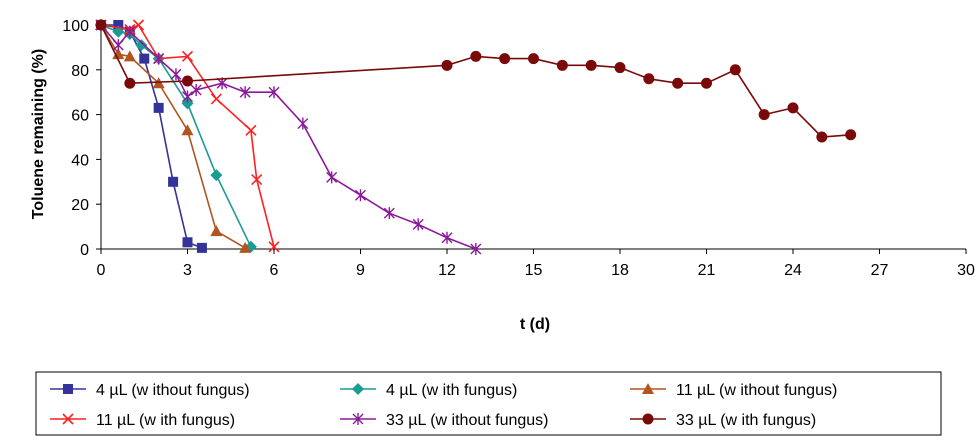  Describe the element at coordinates (173, 390) in the screenshot. I see `legend-label: 4 µL (w ithout fungus)` at that location.